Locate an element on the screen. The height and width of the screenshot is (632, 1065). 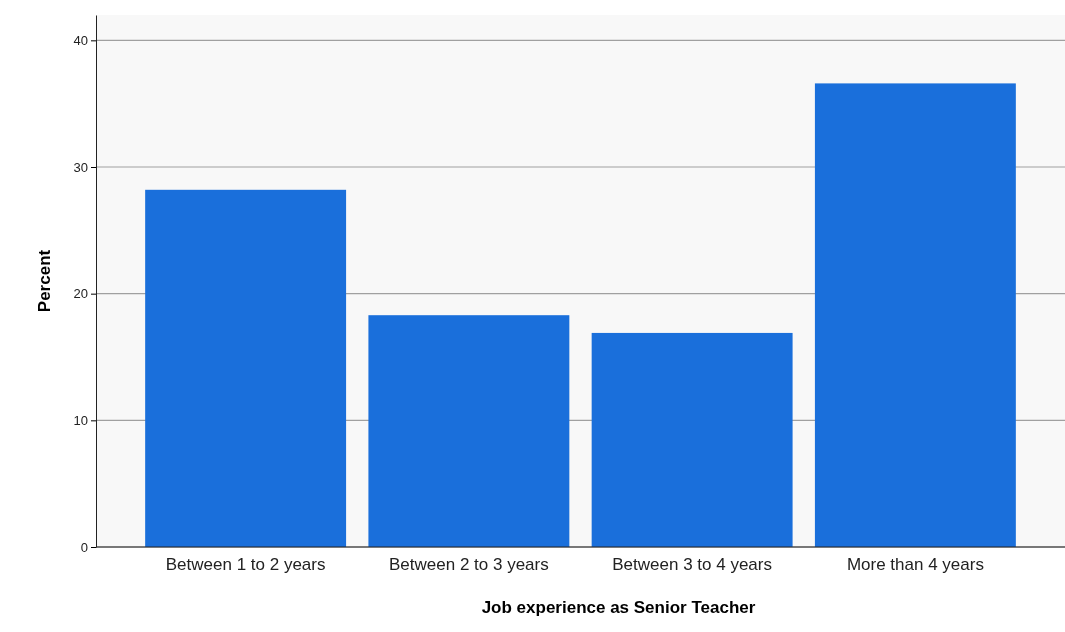
x-tick-label: Between 1 to 2 years is located at coordinates (245, 565).